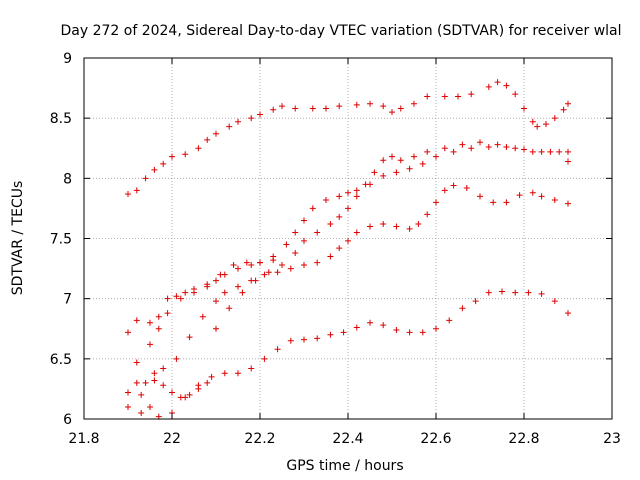 Image resolution: width=640 pixels, height=480 pixels. Describe the element at coordinates (67, 300) in the screenshot. I see `y-tick-label: 7` at that location.